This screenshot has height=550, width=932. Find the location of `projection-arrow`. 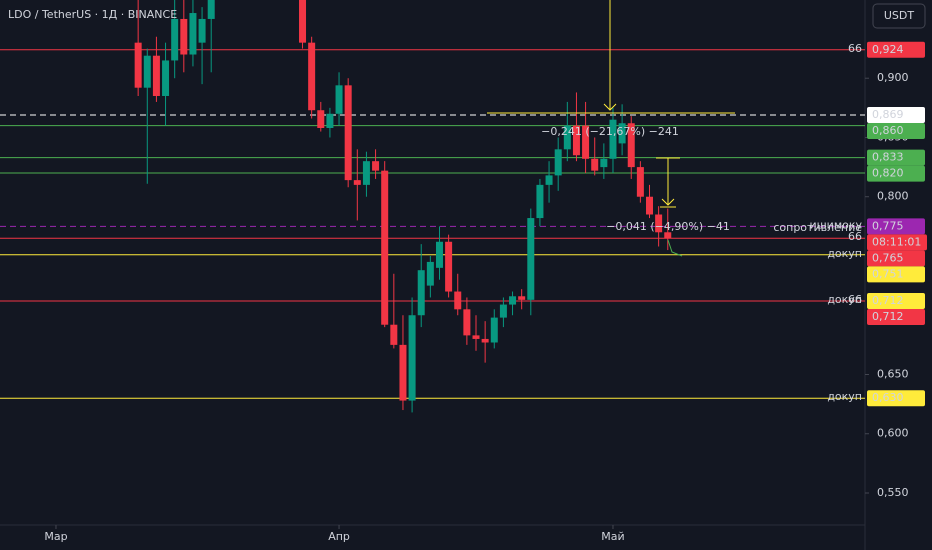

projection-arrow is located at coordinates (675, 248).